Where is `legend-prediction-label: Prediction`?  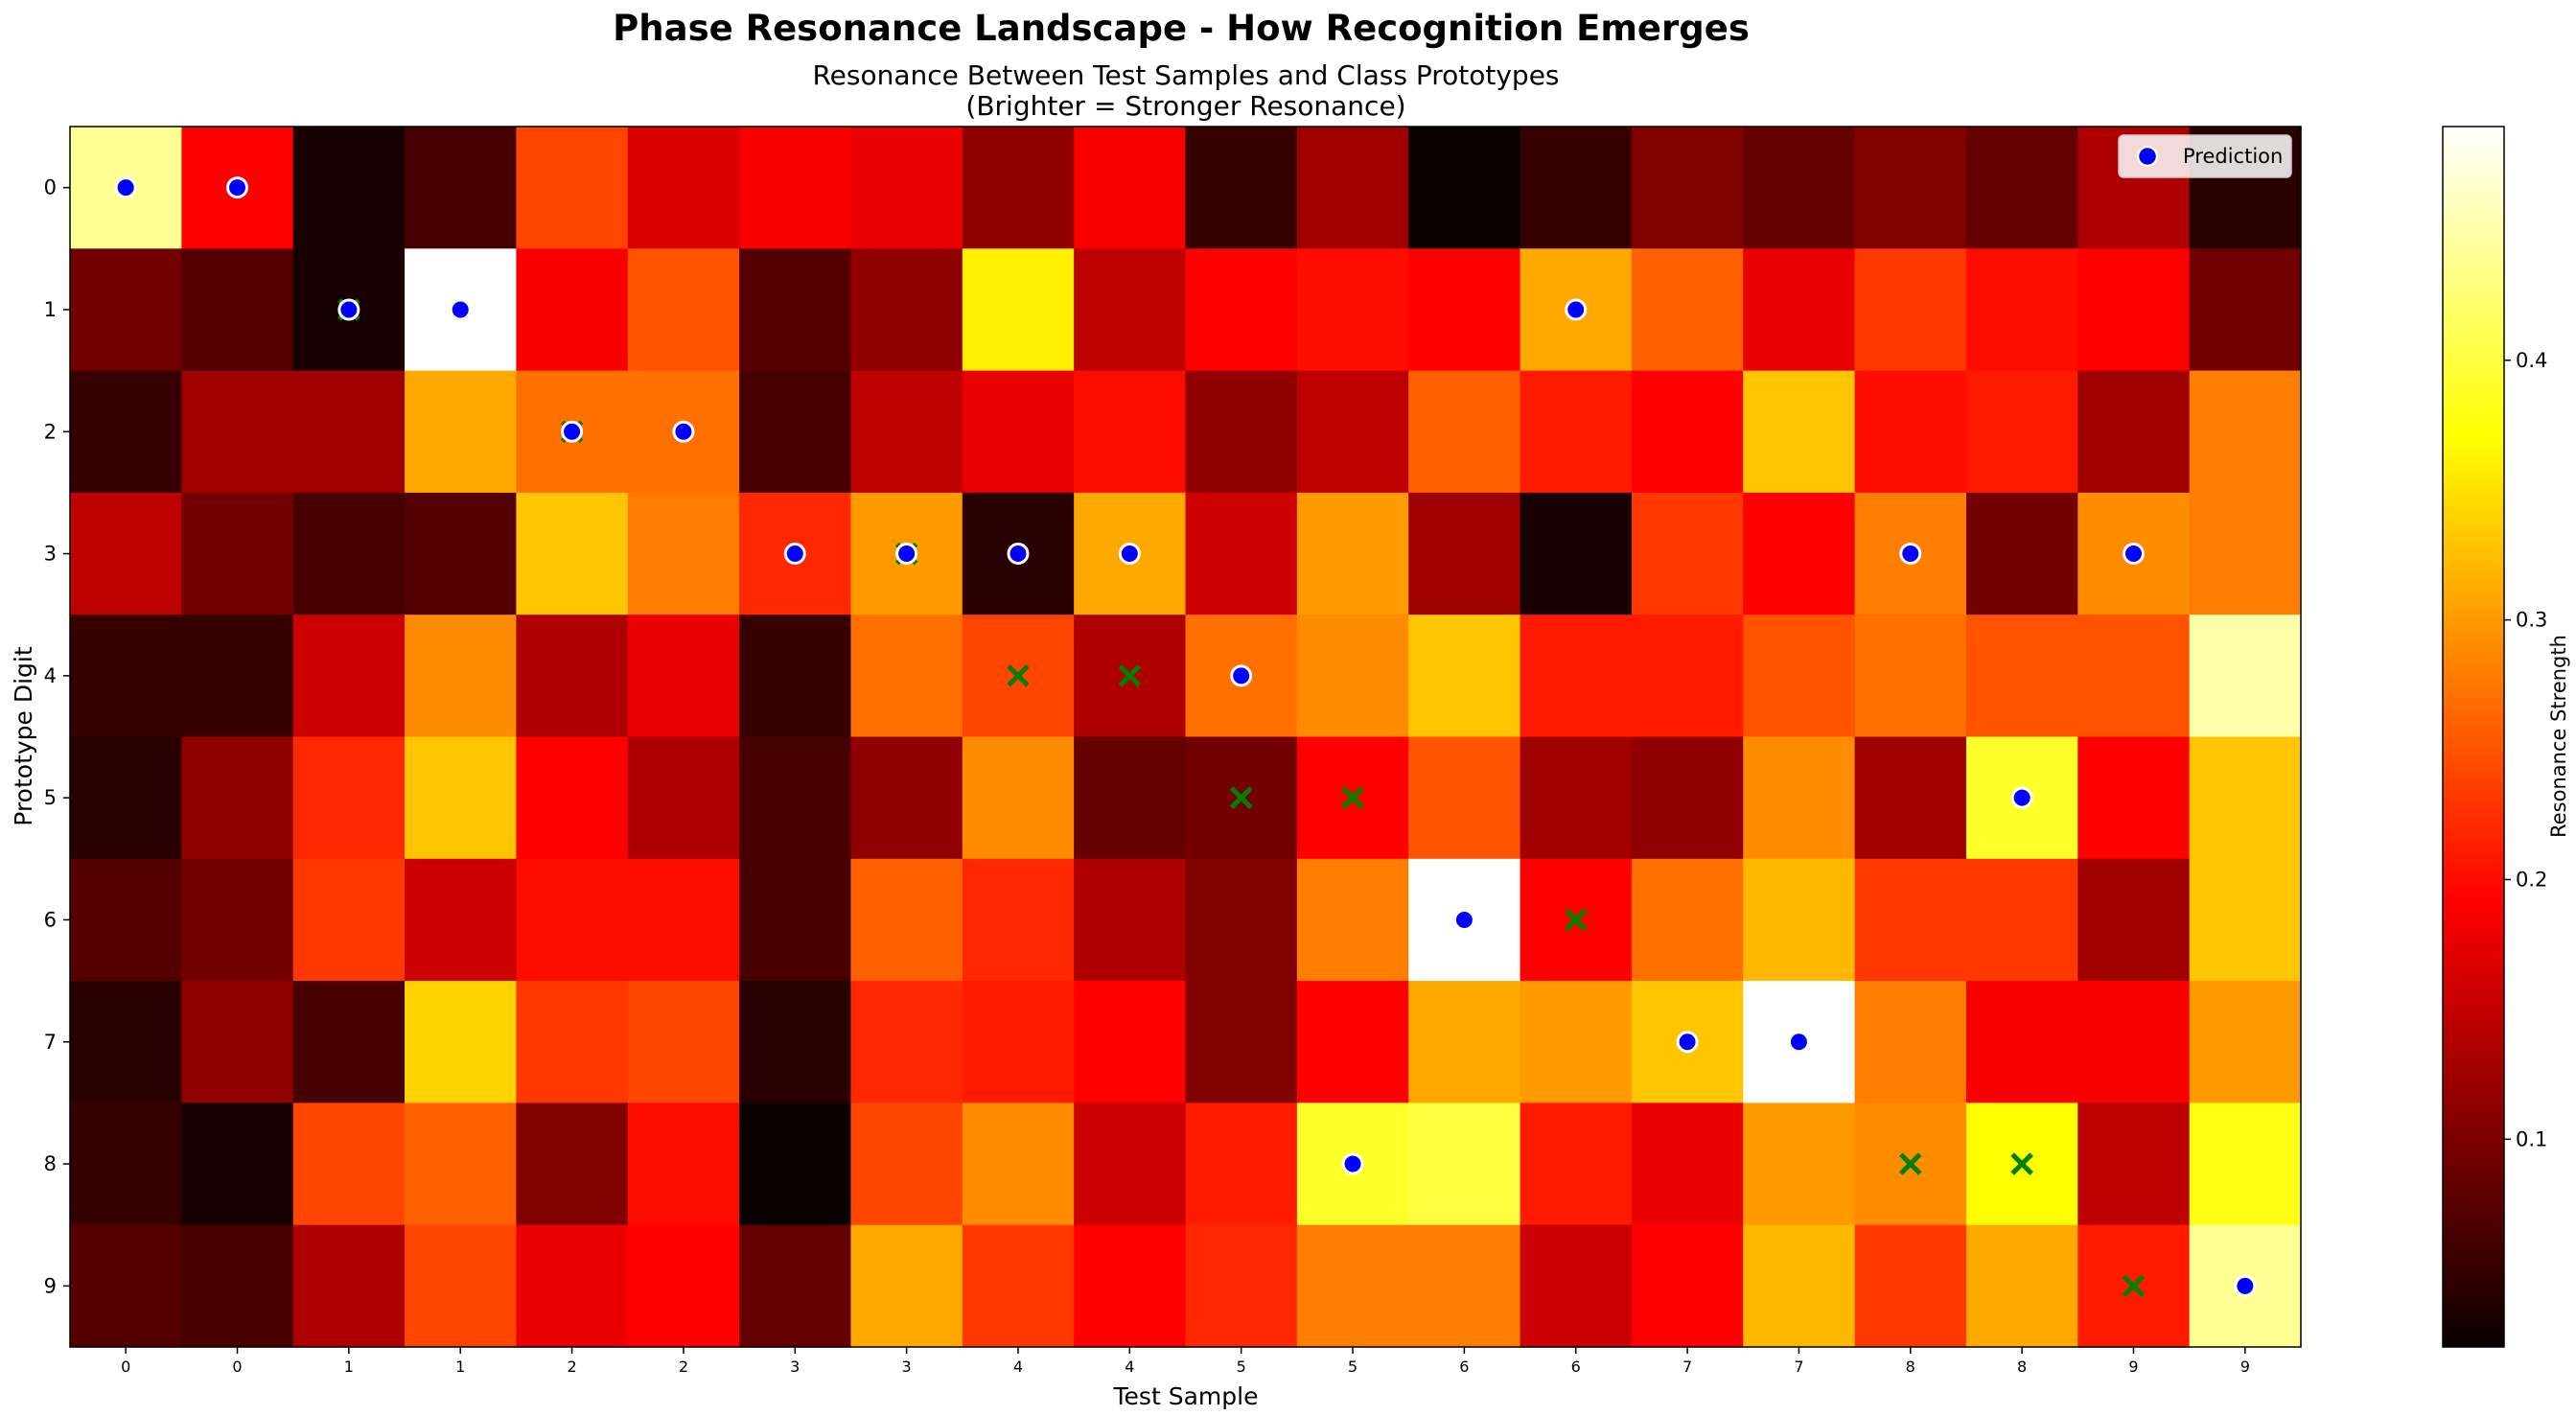
legend-prediction-label: Prediction is located at coordinates (2233, 156).